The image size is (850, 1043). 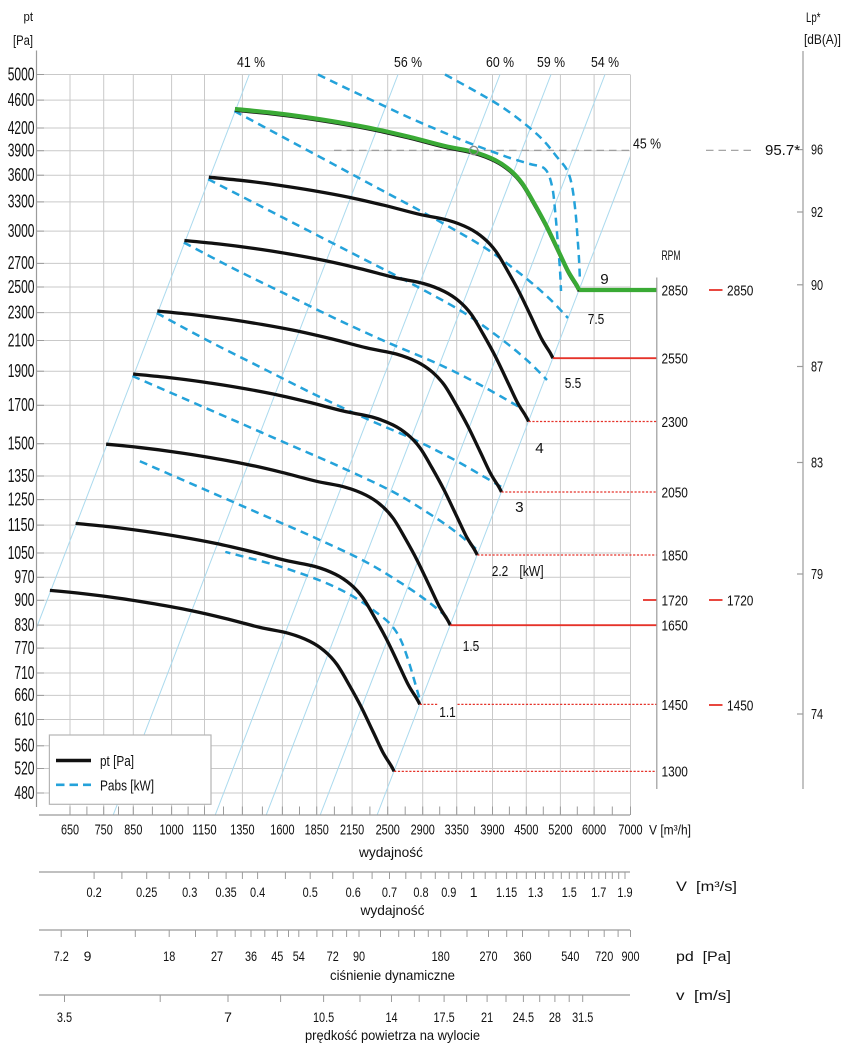 What do you see at coordinates (675, 772) in the screenshot?
I see `svg-text: 1300` at bounding box center [675, 772].